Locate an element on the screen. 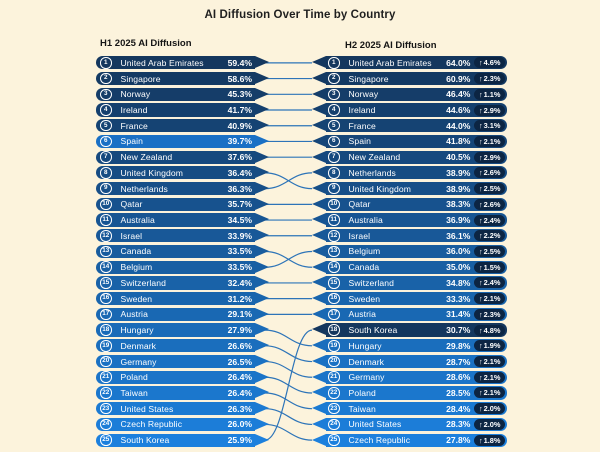 This screenshot has width=600, height=452. rank-connector-line is located at coordinates (288, 354).